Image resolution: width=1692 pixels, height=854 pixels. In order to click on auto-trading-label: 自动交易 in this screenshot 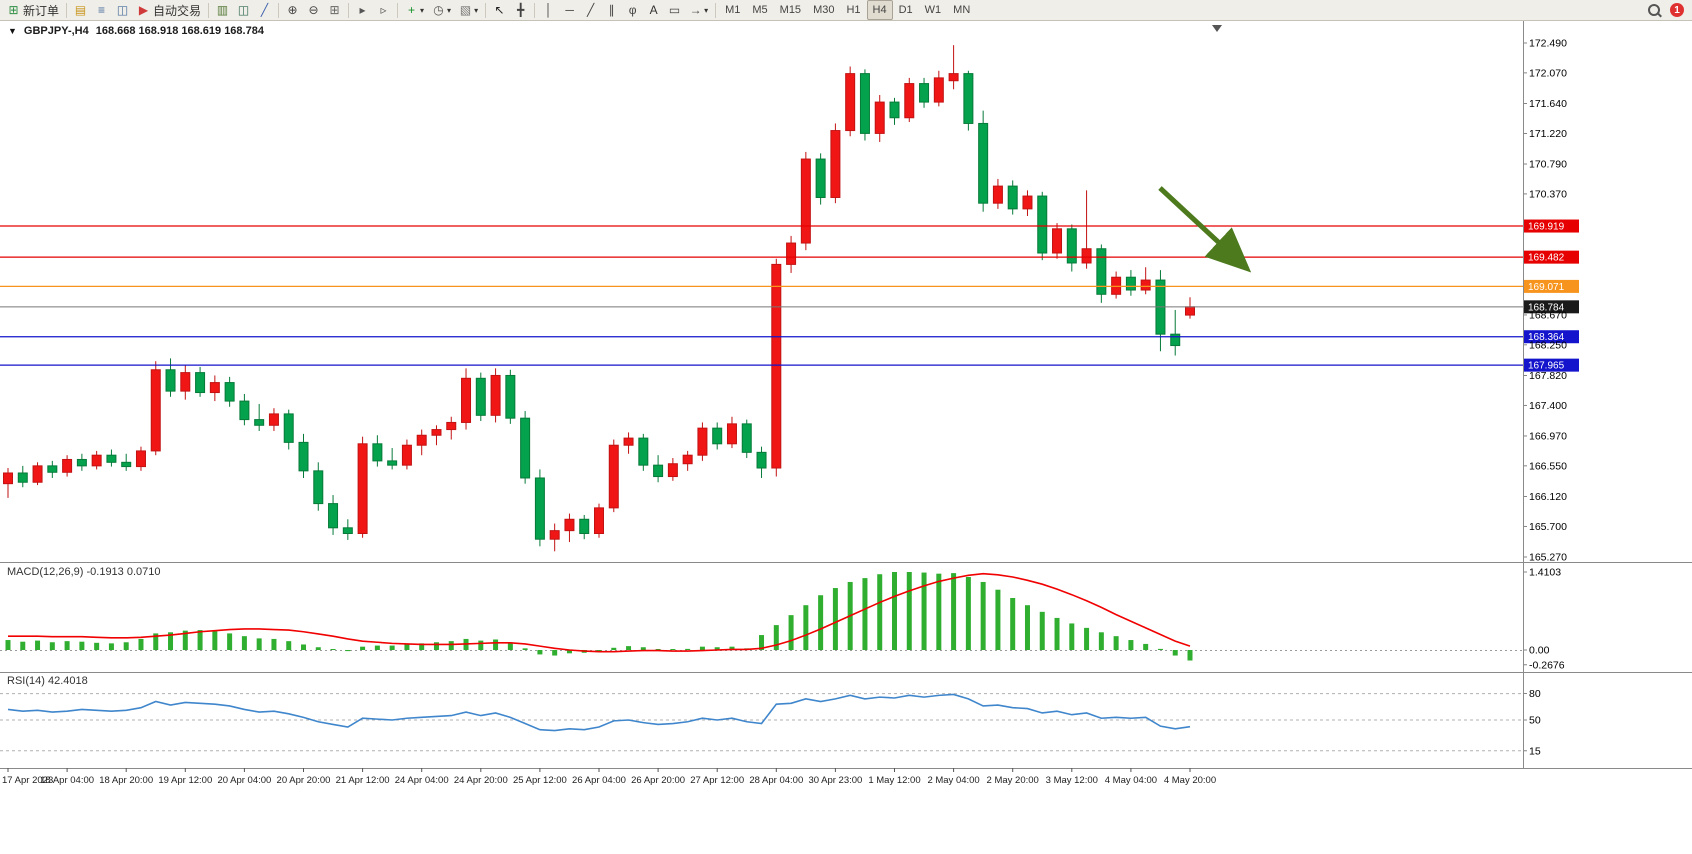, I will do `click(177, 10)`.